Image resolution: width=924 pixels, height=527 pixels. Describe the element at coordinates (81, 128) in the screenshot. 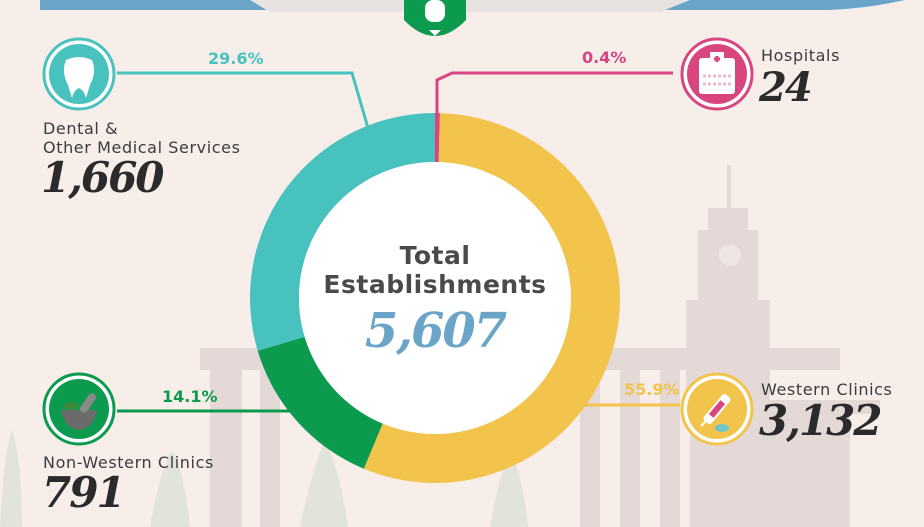

I see `dental-label-line1: Dental &` at that location.